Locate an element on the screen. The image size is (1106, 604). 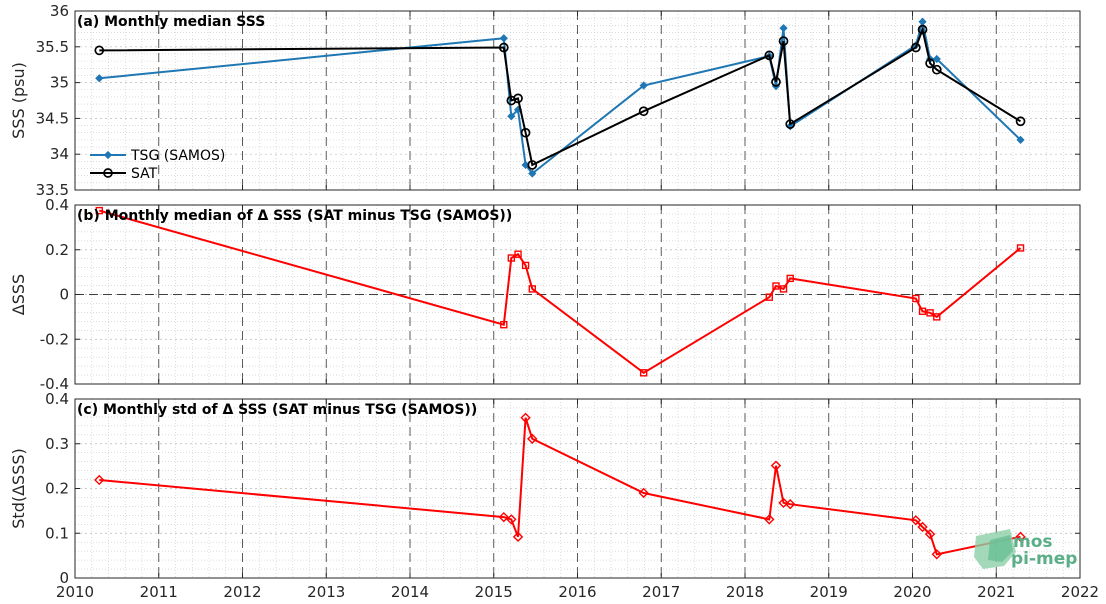
x-tick-label: 2015 is located at coordinates (494, 592).